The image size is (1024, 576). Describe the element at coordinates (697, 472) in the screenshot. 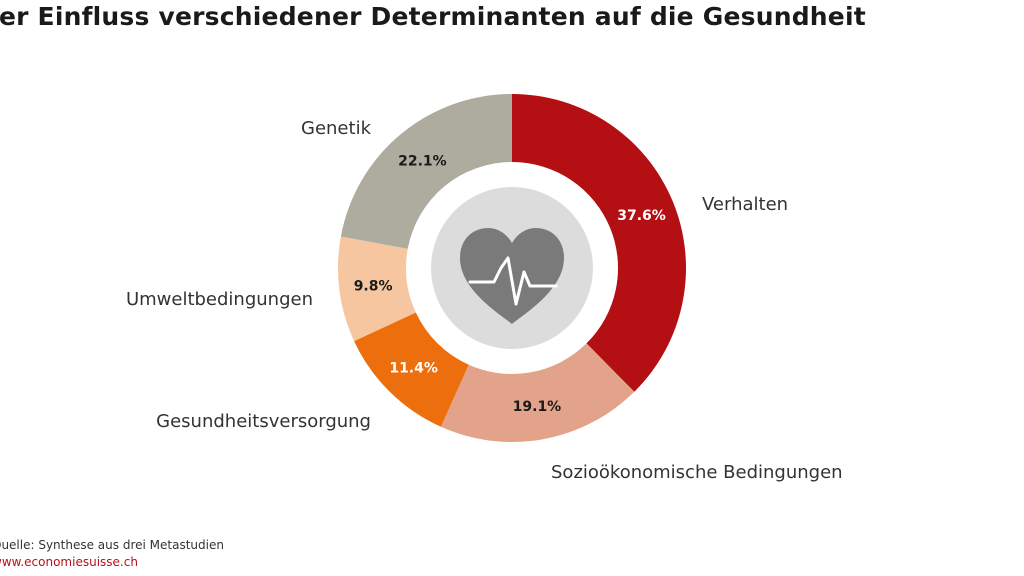

I see `category-label-soziooekonomische: Sozioökonomische Bedingungen` at that location.